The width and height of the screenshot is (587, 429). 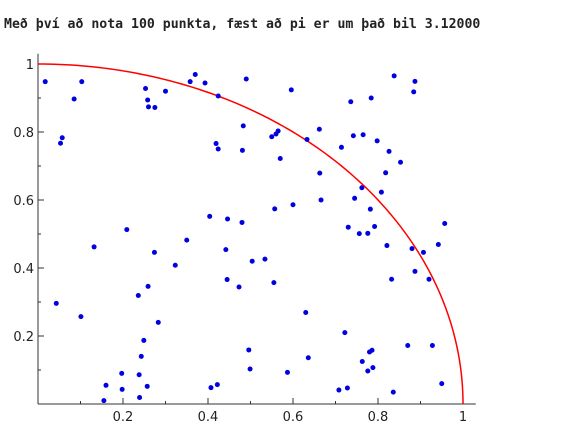 What do you see at coordinates (293, 417) in the screenshot?
I see `x-tick-label: 0.6` at bounding box center [293, 417].